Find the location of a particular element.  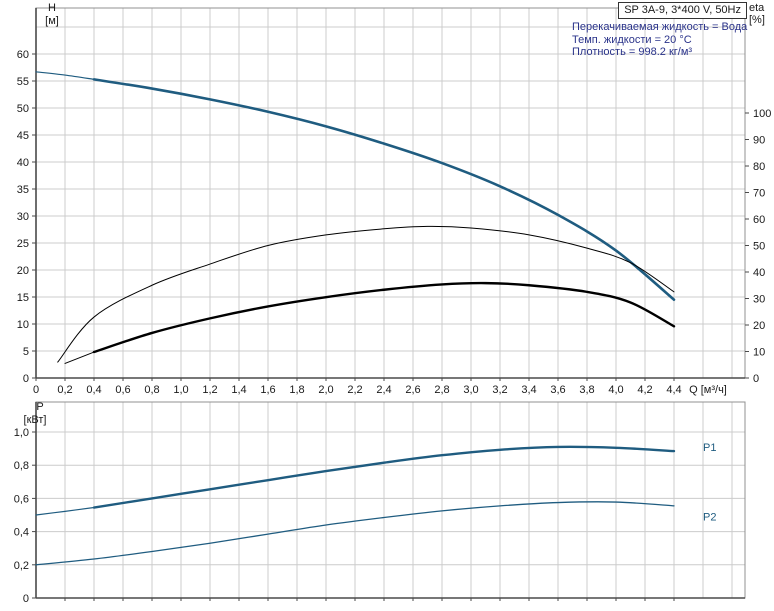

eta-tick-label: 30 is located at coordinates (759, 300).